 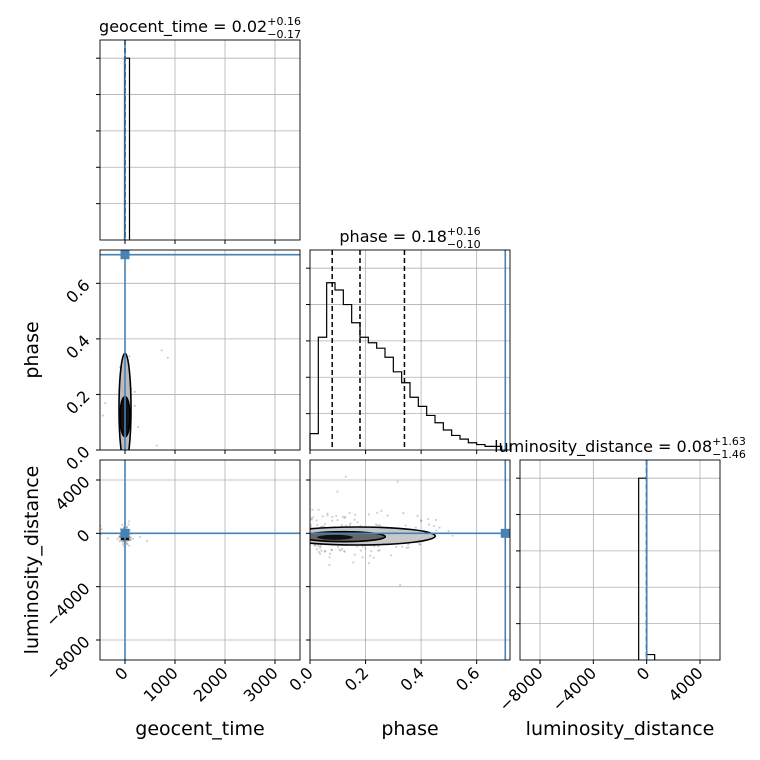 What do you see at coordinates (77, 457) in the screenshot?
I see `y-tick-label: 0.0` at bounding box center [77, 457].